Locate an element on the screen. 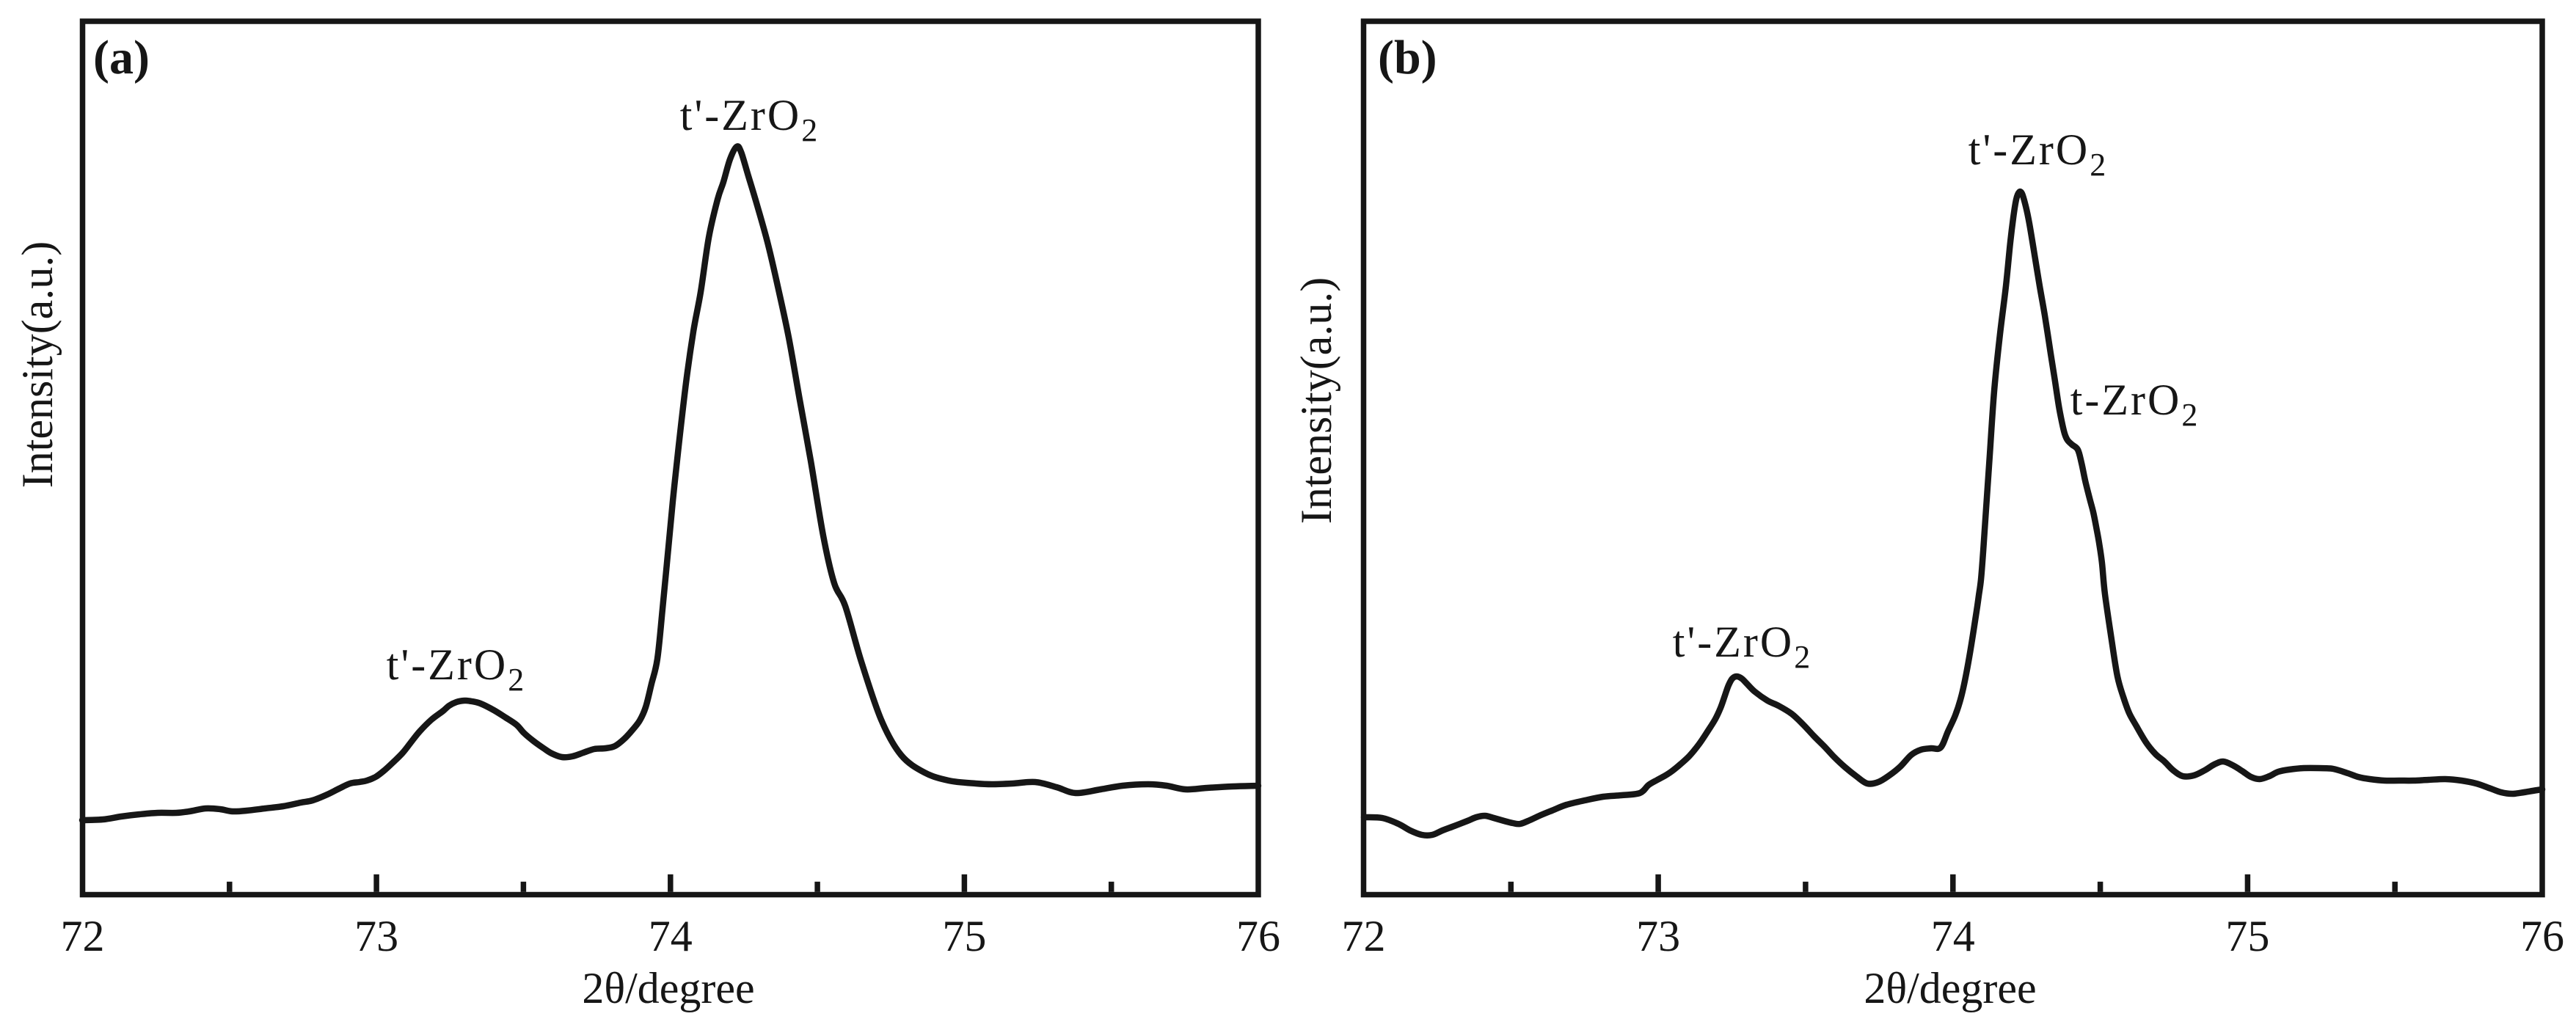  svg-text: (b) is located at coordinates (1407, 58).